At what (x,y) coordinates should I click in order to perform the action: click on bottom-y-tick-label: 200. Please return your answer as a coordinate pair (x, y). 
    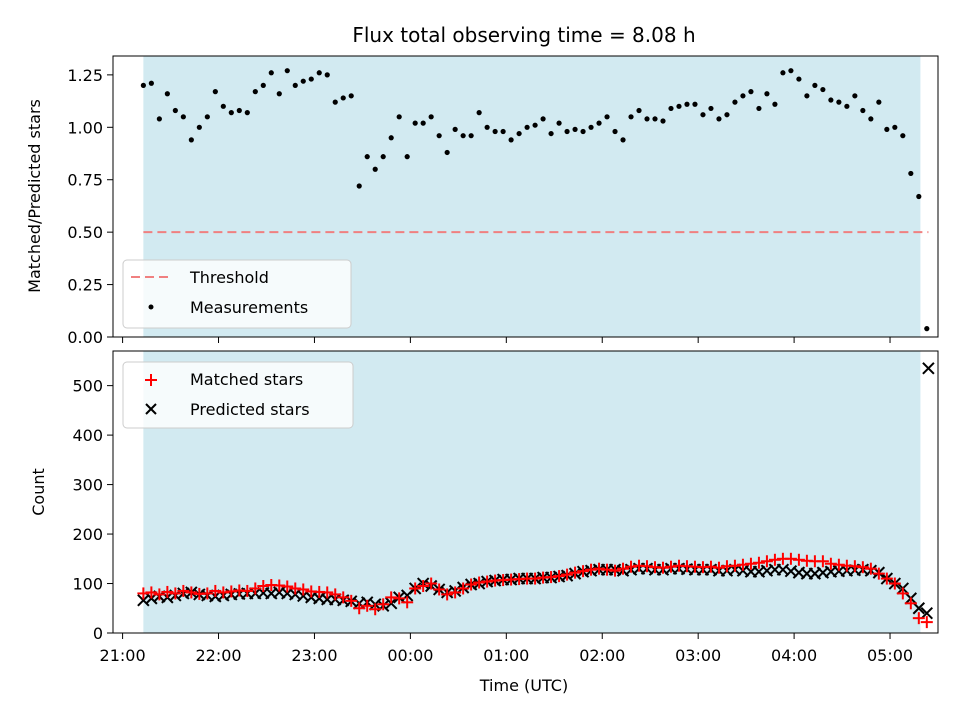
    Looking at the image, I should click on (87, 534).